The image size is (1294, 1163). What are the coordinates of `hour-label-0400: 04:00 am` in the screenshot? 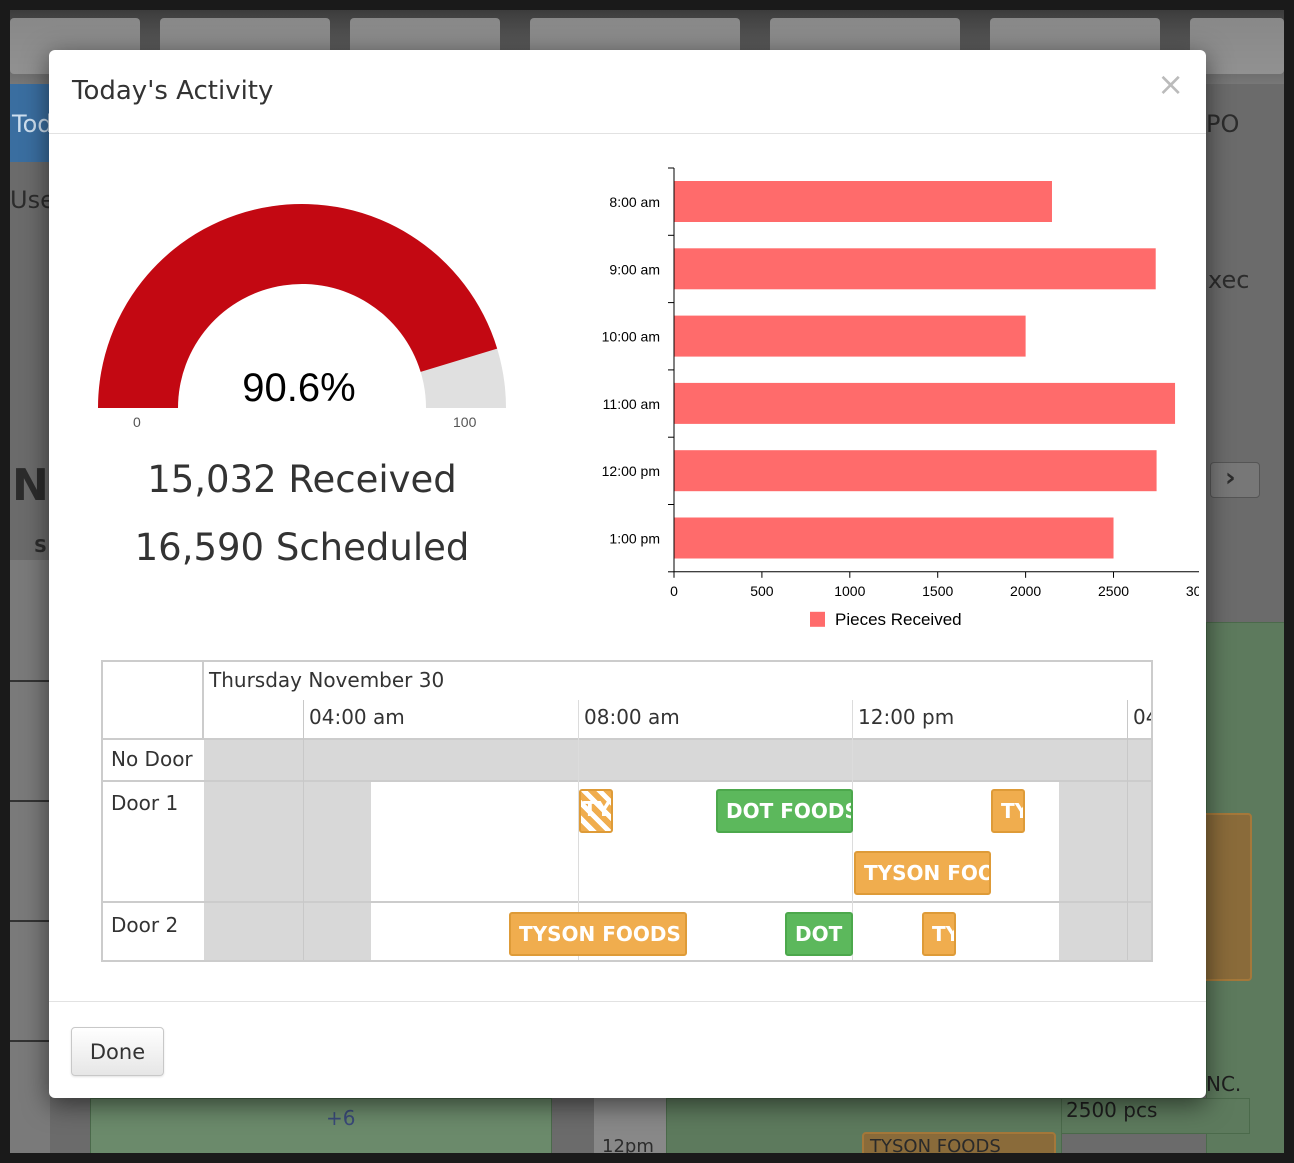 It's located at (357, 717).